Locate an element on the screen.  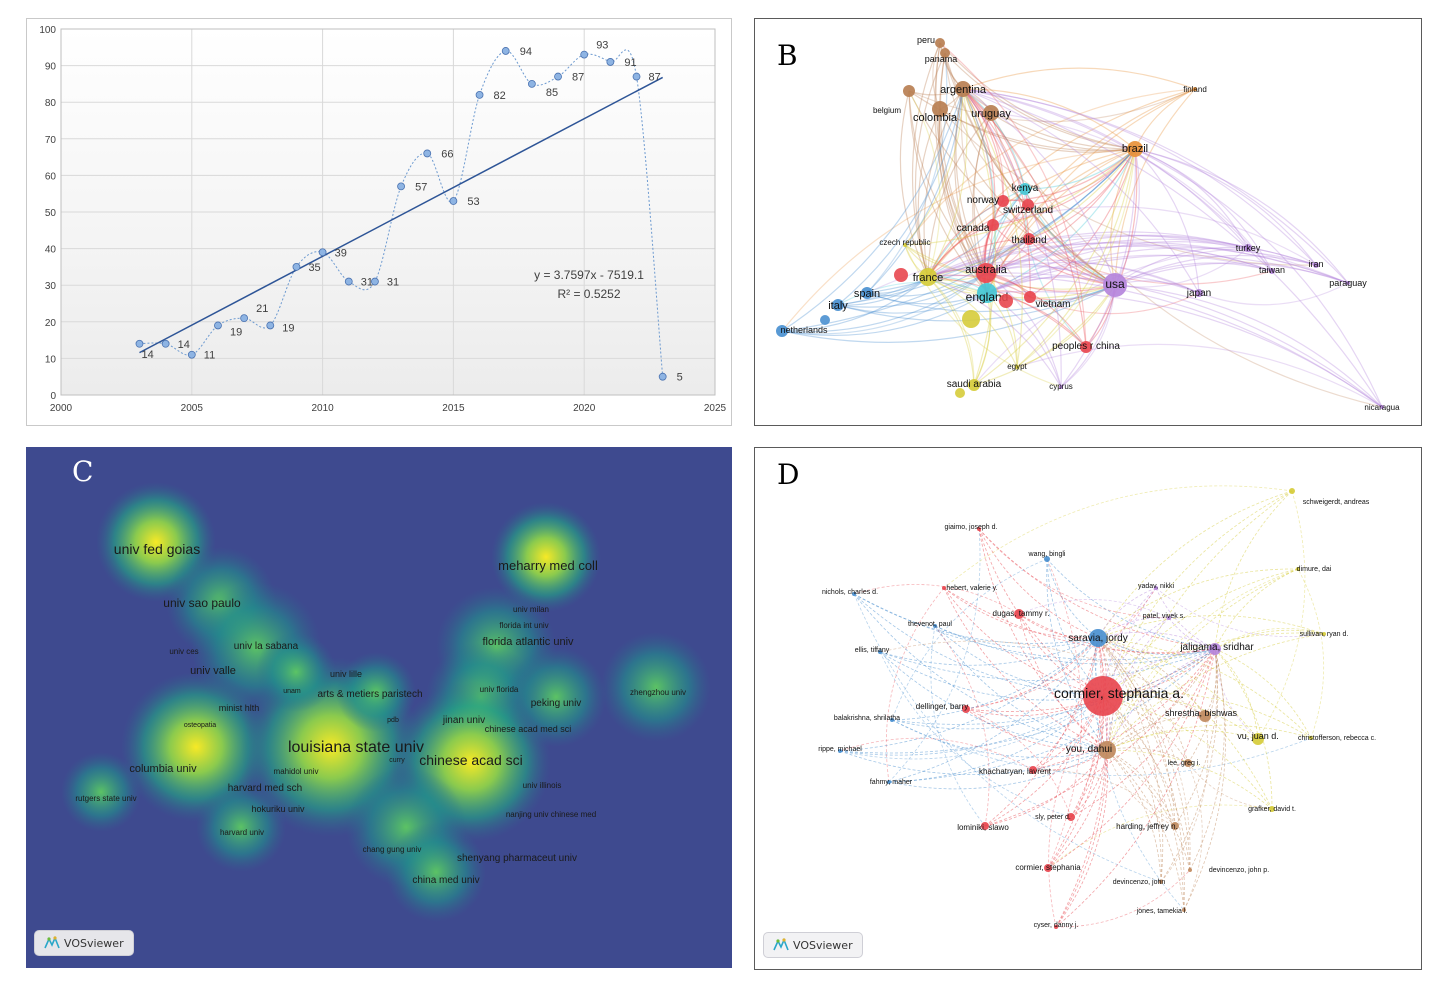
y-tick-label: 40 is located at coordinates (51, 250).